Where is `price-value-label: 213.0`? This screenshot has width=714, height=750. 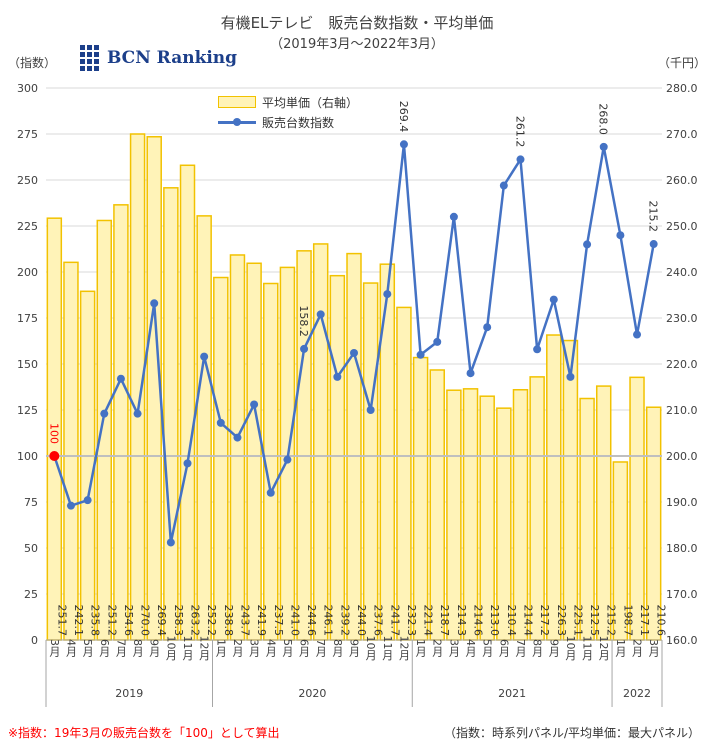
price-value-label: 213.0 is located at coordinates (494, 621).